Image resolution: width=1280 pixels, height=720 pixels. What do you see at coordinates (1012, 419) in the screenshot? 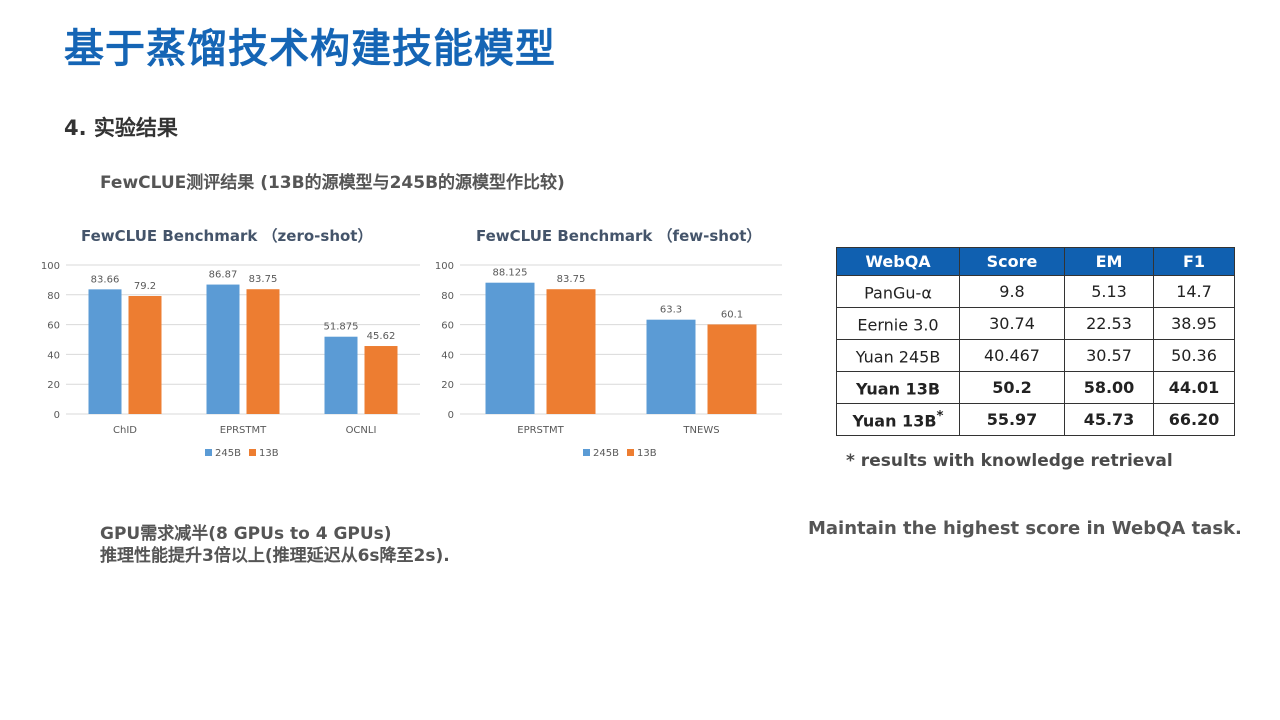
I see `score-cell: 55.97` at bounding box center [1012, 419].